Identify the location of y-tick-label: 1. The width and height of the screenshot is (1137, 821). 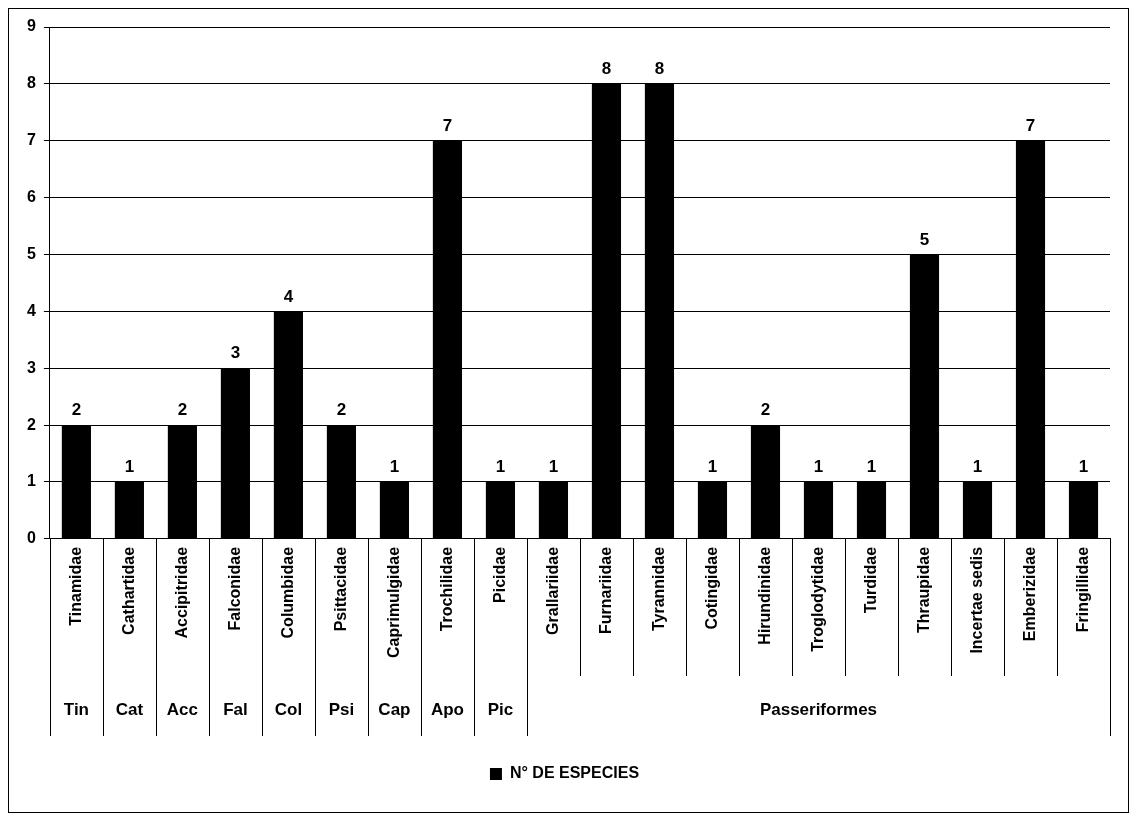
(31, 481).